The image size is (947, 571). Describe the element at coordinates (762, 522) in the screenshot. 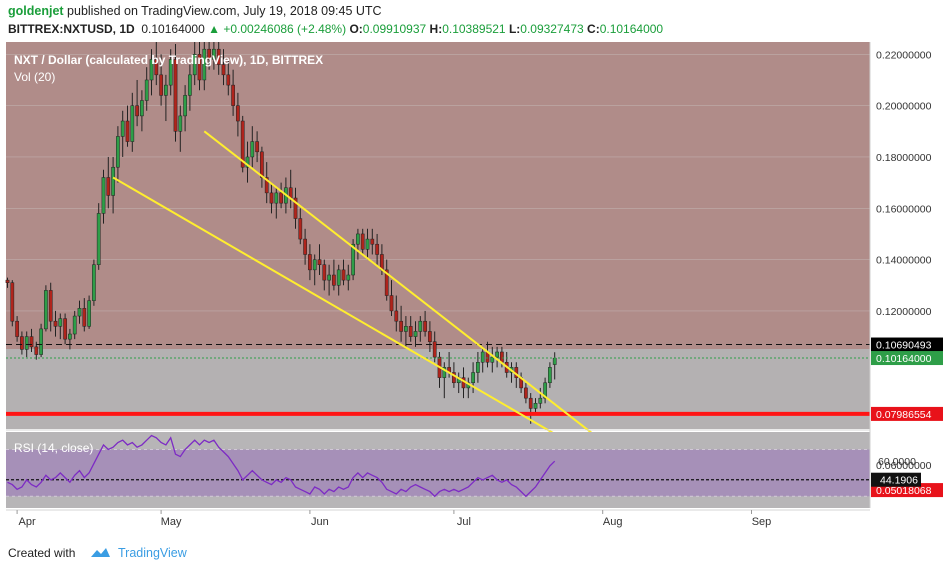

I see `time-label: Sep` at that location.